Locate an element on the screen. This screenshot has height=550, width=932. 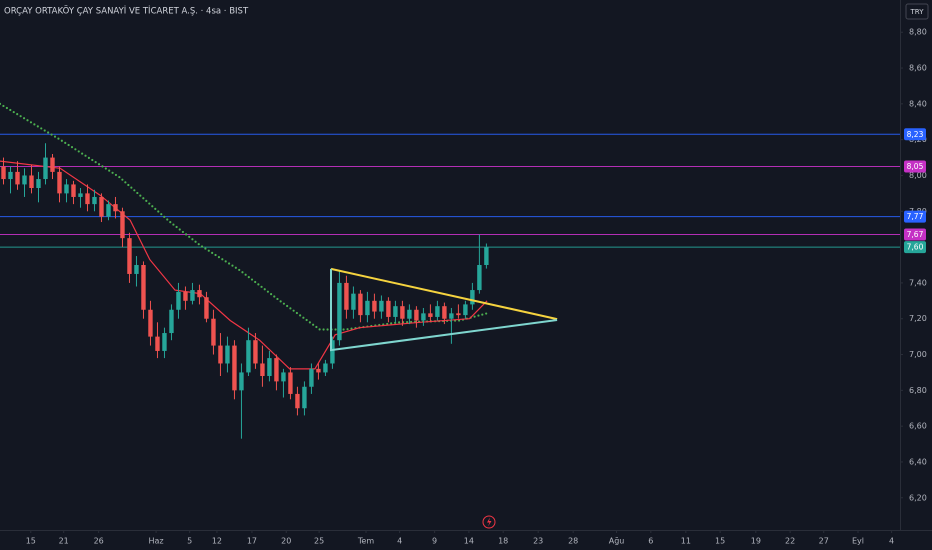
x-tick-label: 19 is located at coordinates (756, 541).